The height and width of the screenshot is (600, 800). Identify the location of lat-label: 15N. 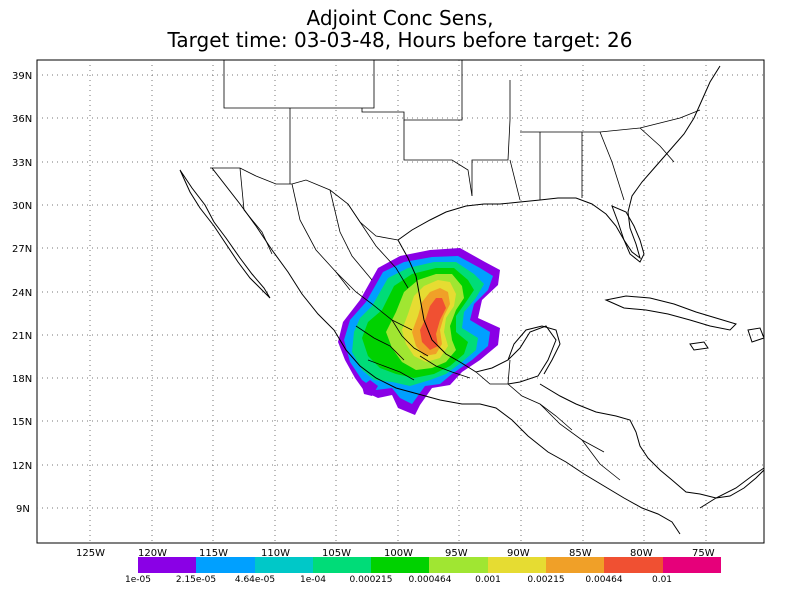
(22, 422).